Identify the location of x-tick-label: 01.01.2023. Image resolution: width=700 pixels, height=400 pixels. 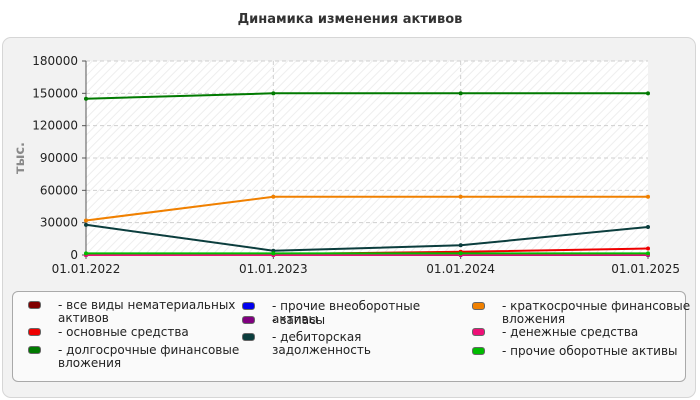
(273, 269).